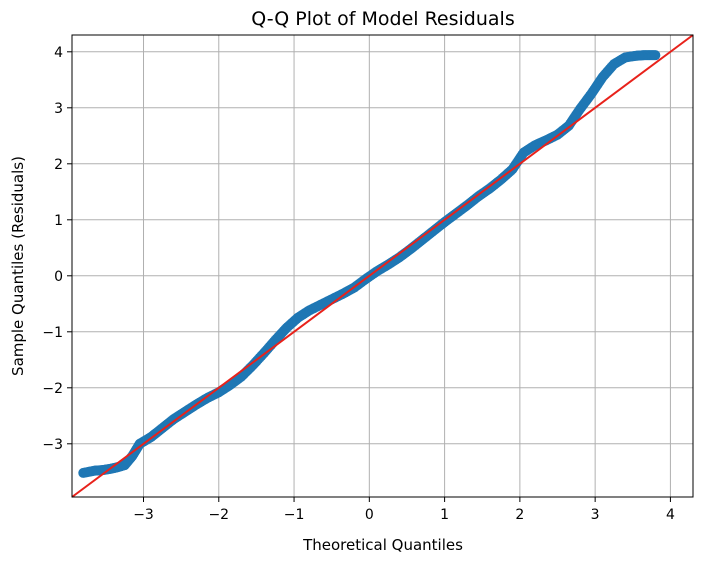 This screenshot has width=702, height=562. I want to click on x-tick-label: −2, so click(218, 515).